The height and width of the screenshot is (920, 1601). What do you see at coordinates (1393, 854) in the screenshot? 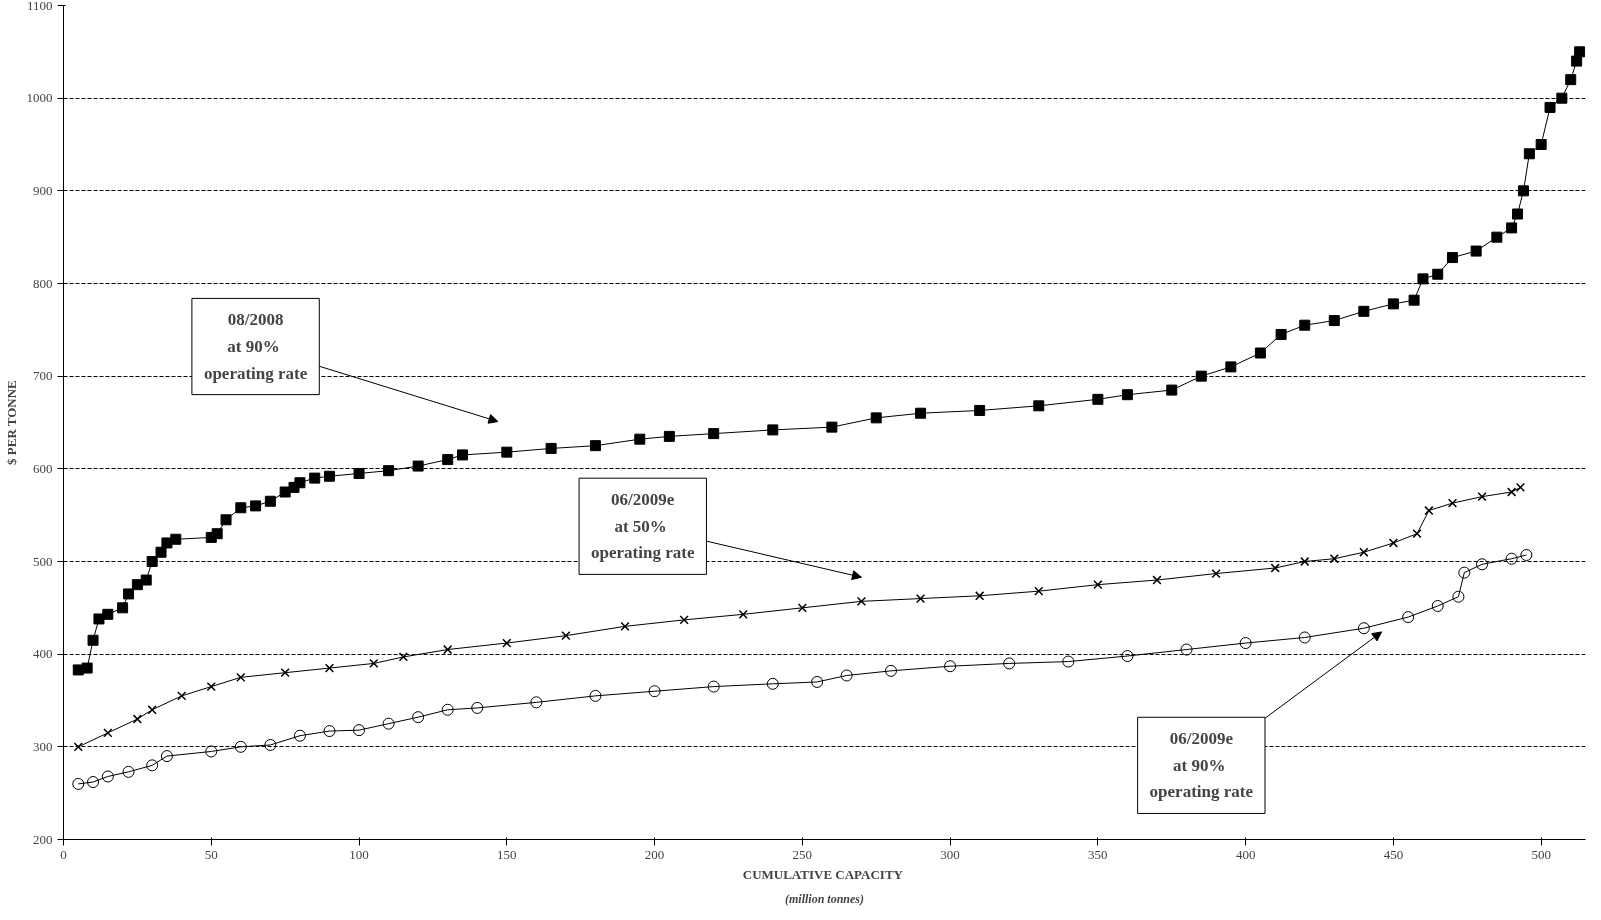
I see `x-tick-label: 450` at bounding box center [1393, 854].